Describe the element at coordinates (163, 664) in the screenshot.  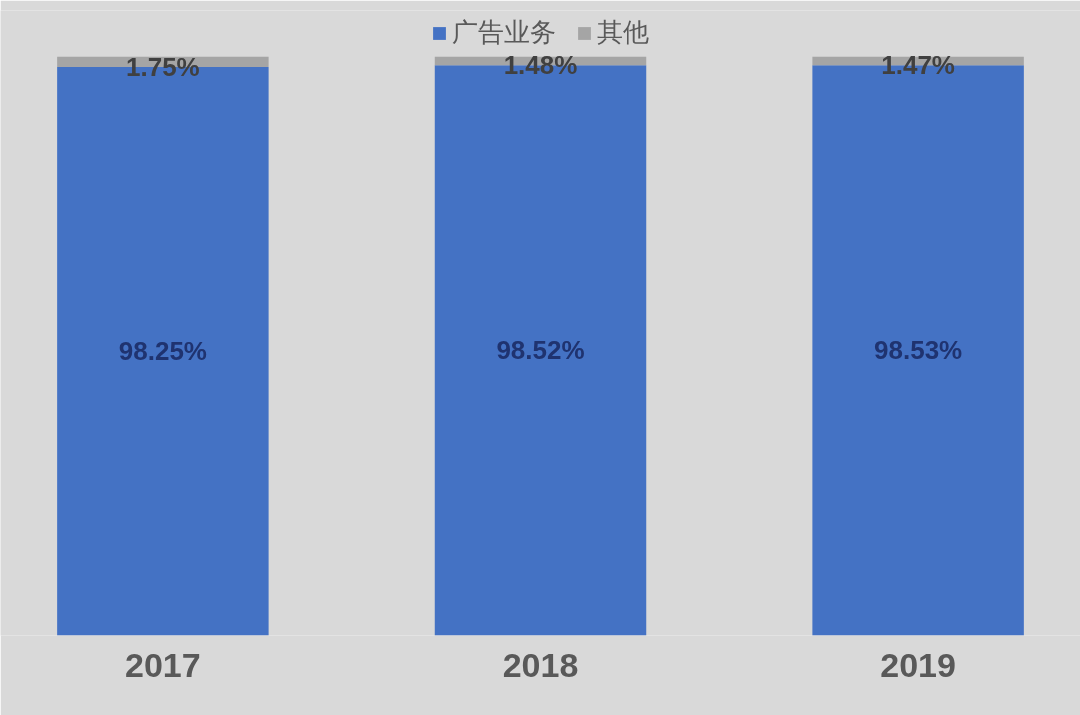
I see `x-tick-label: 2017` at that location.